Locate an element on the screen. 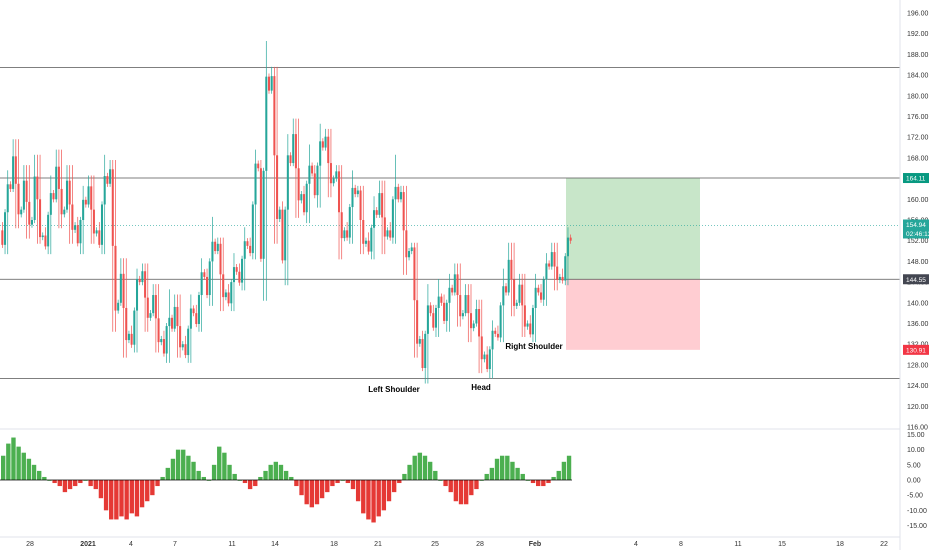  price-tick-label: 140.00 is located at coordinates (918, 303).